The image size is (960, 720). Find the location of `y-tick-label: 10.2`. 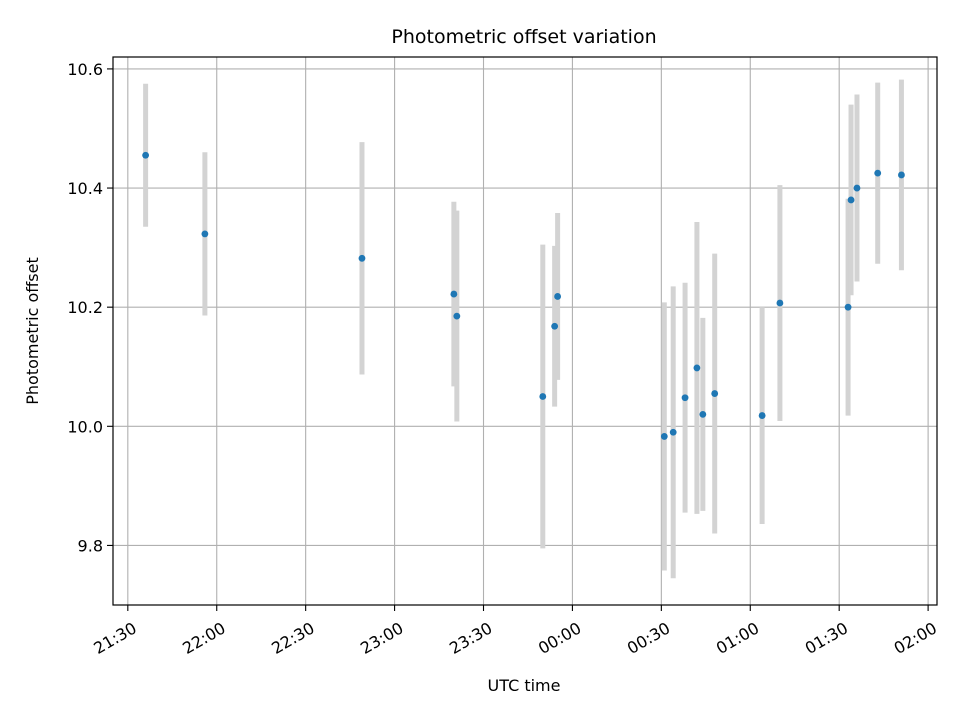

y-tick-label: 10.2 is located at coordinates (85, 307).